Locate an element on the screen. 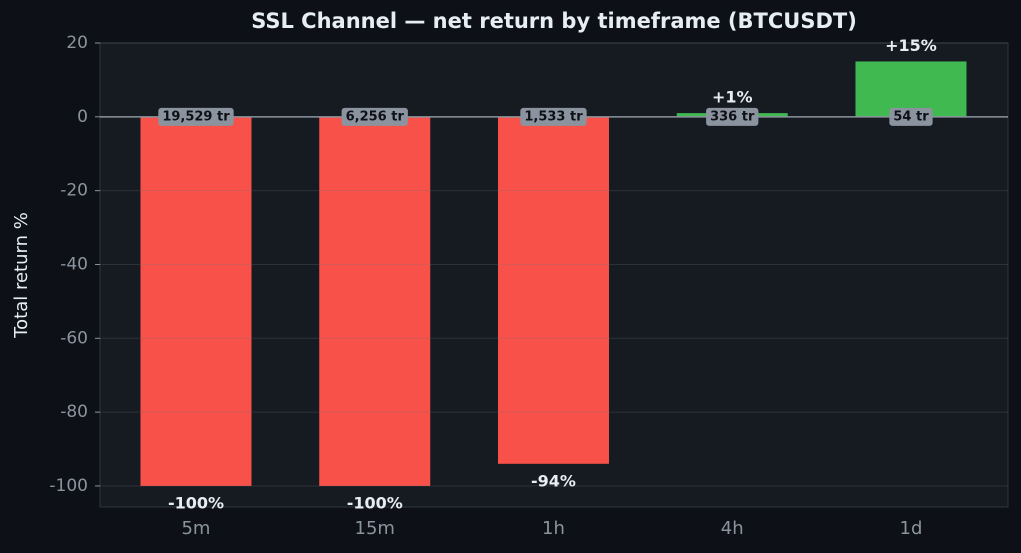 This screenshot has width=1021, height=553. value-label: +15% is located at coordinates (911, 45).